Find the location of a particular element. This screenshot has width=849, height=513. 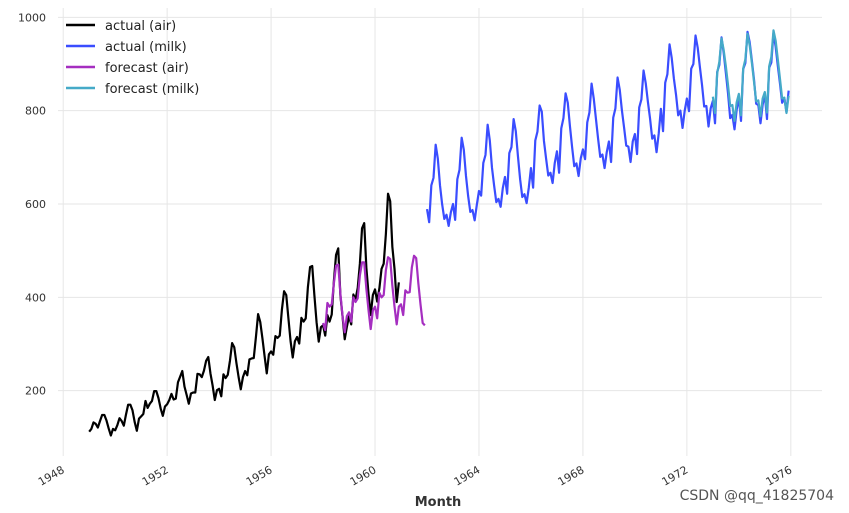

y-tick-label: 800 is located at coordinates (35, 111).